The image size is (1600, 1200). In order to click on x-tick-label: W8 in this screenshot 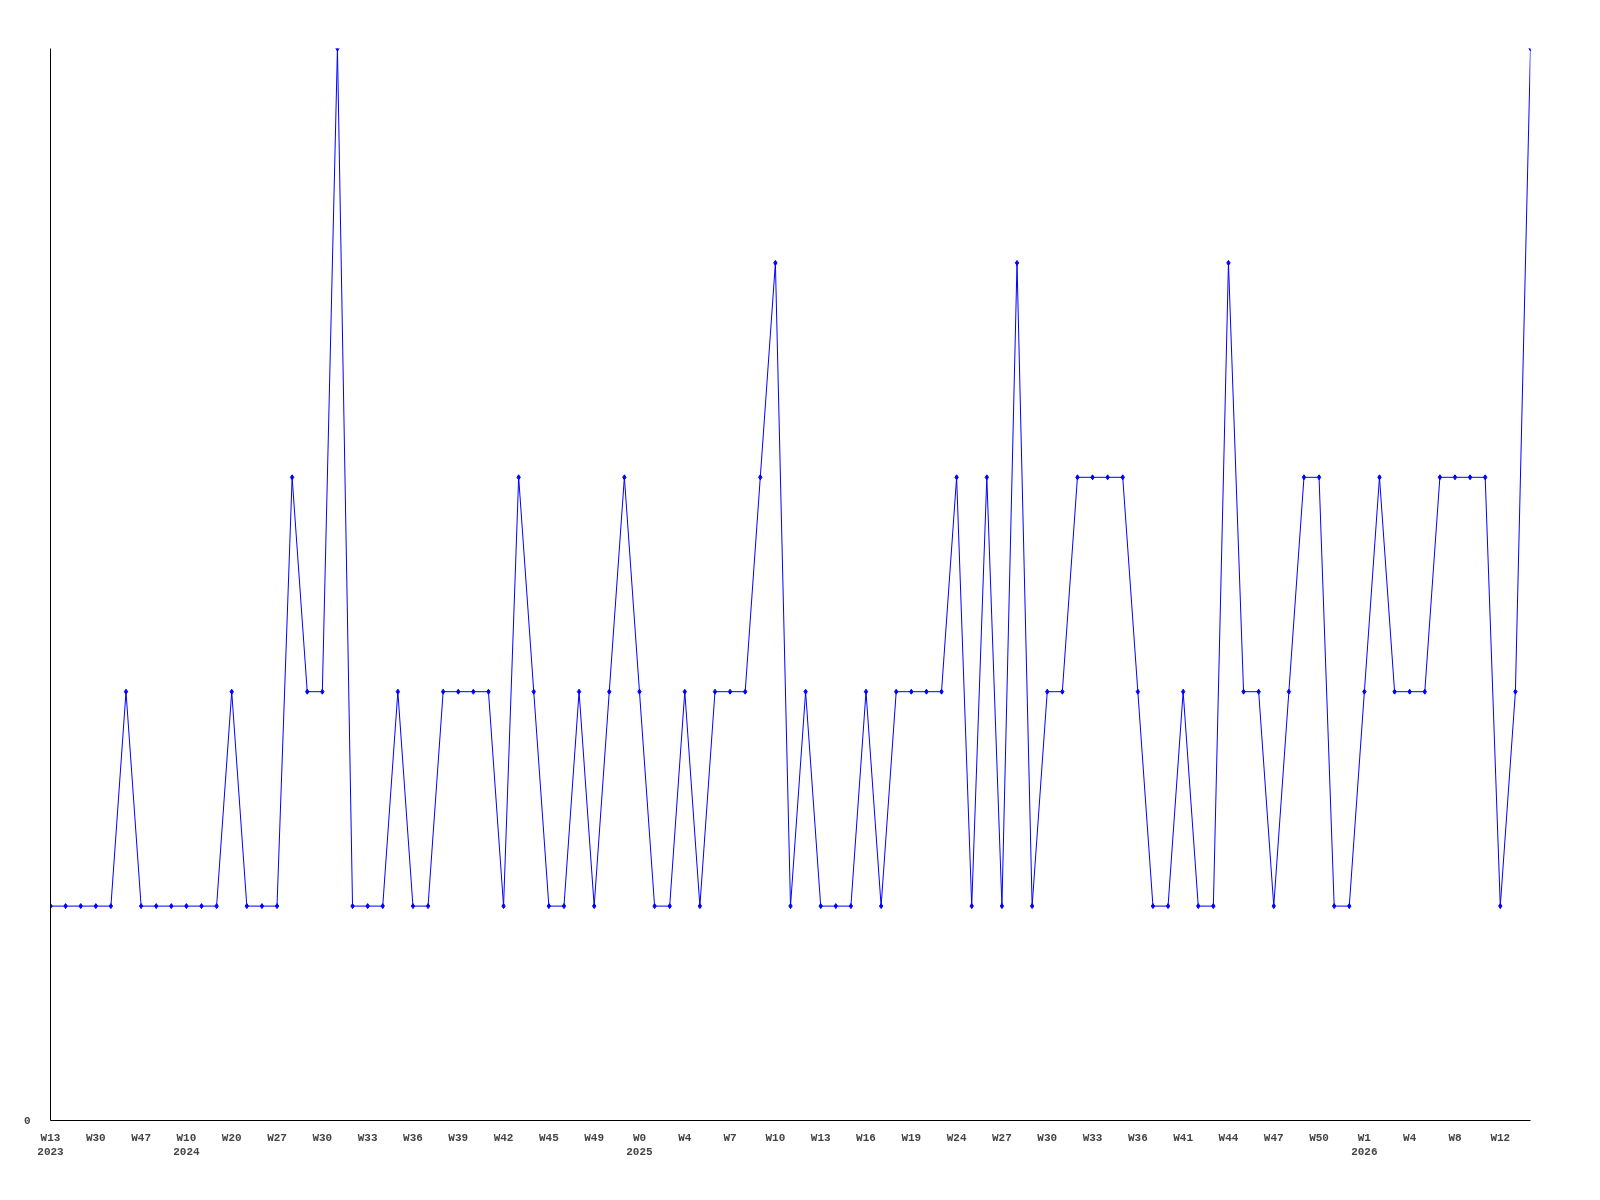, I will do `click(1455, 1137)`.